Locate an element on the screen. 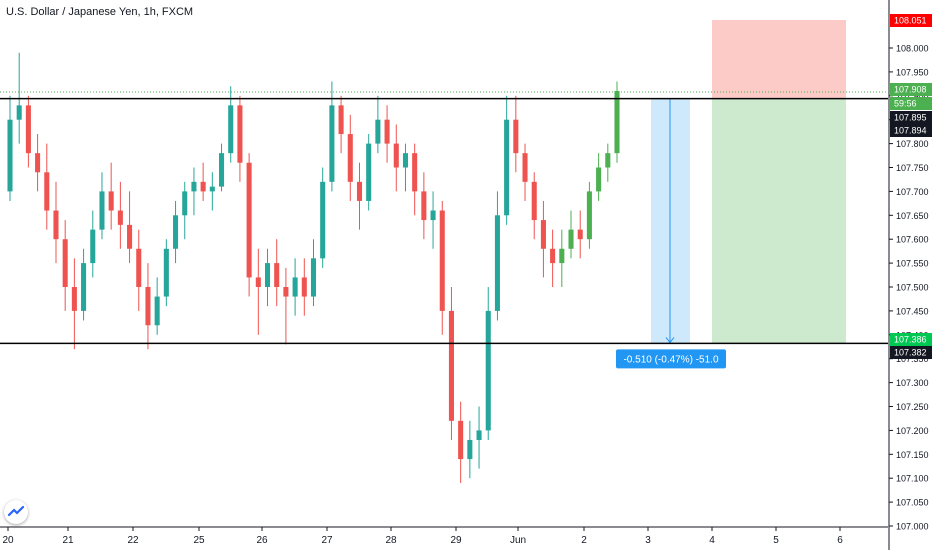 This screenshot has width=932, height=555. y-tick-label: 107.450 is located at coordinates (912, 311).